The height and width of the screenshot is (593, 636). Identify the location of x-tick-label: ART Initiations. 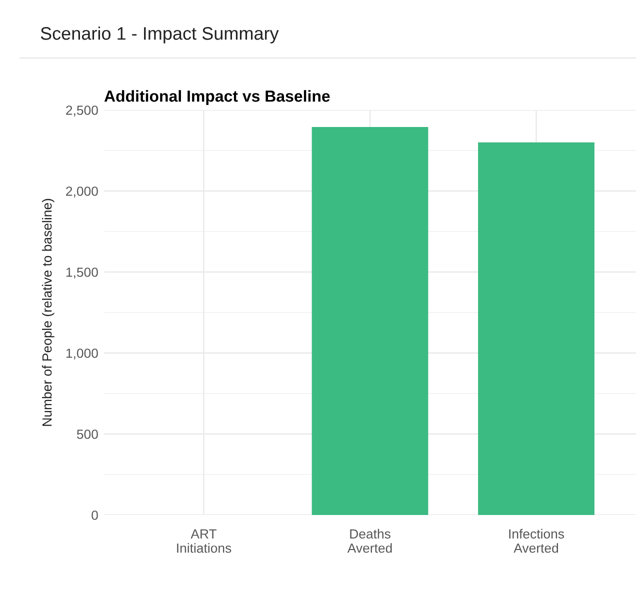
(204, 541).